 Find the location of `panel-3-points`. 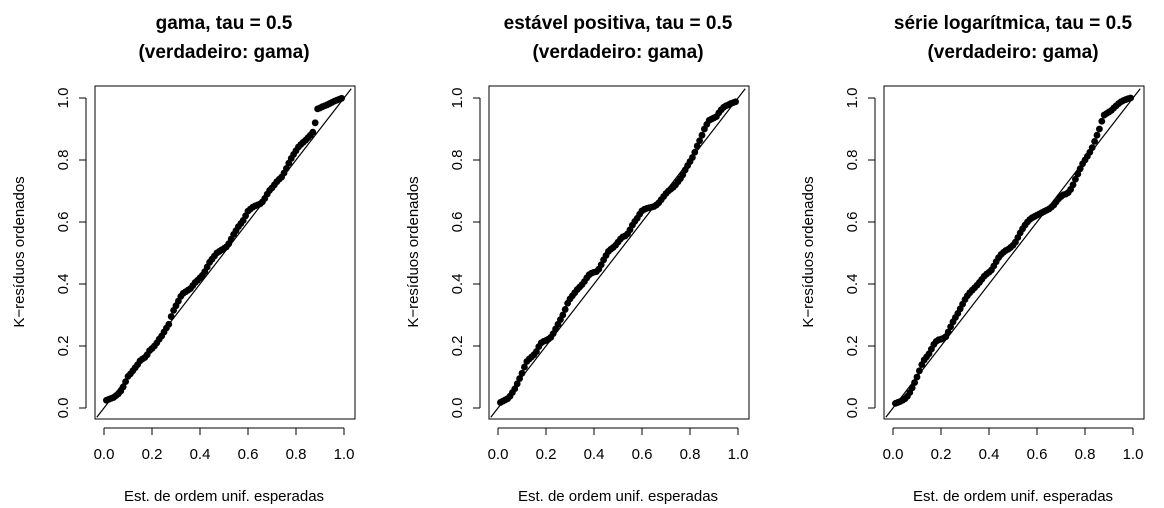

panel-3-points is located at coordinates (1013, 250).